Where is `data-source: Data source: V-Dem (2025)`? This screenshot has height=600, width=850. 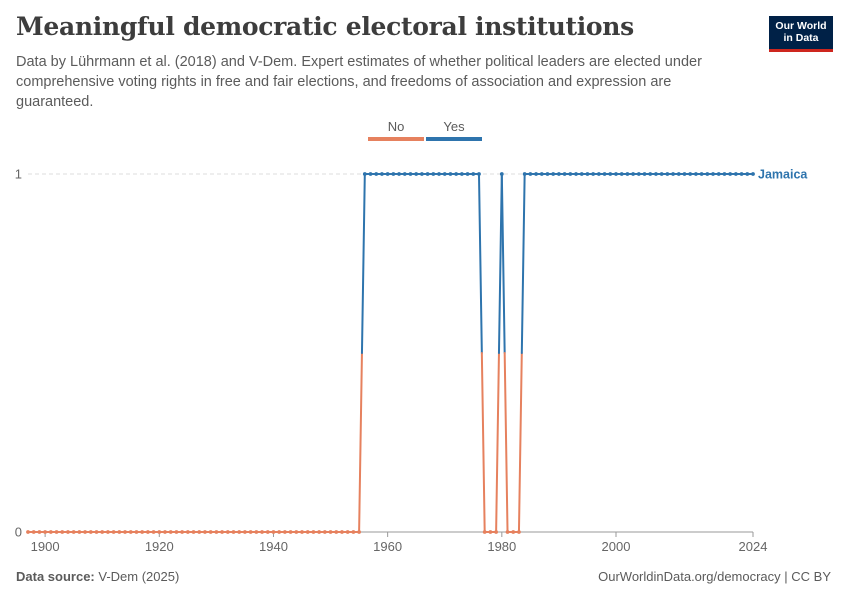 data-source: Data source: V-Dem (2025) is located at coordinates (97, 576).